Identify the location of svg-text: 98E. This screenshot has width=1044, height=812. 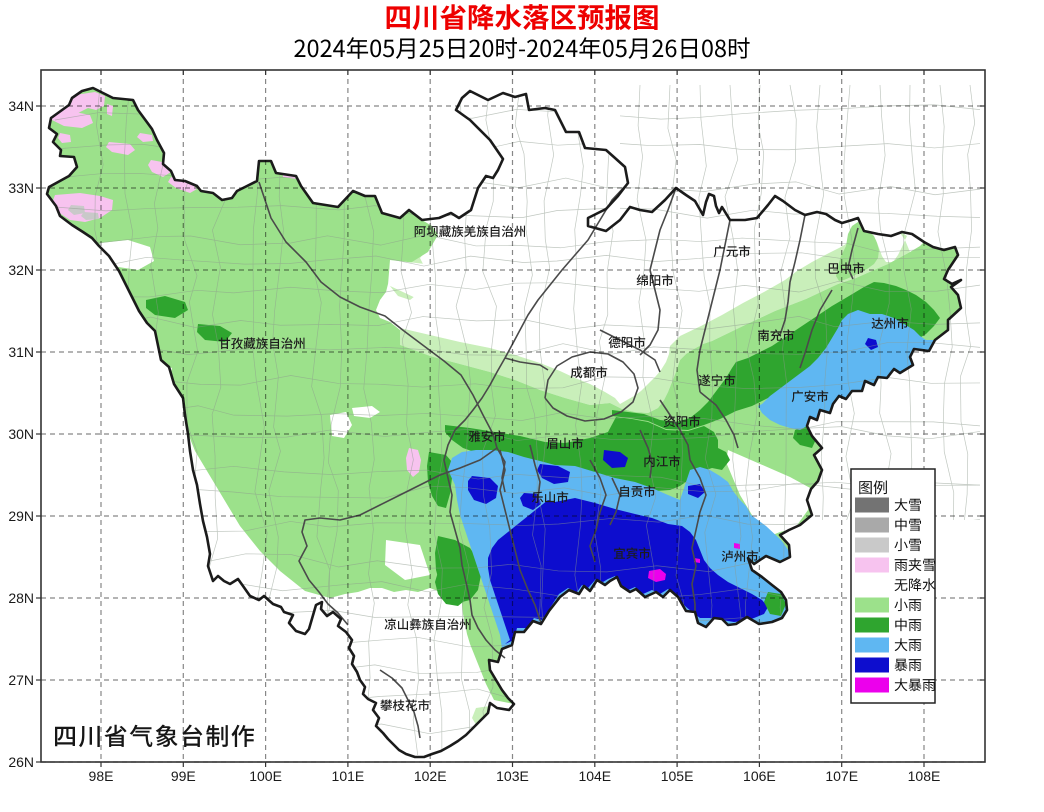
(101, 776).